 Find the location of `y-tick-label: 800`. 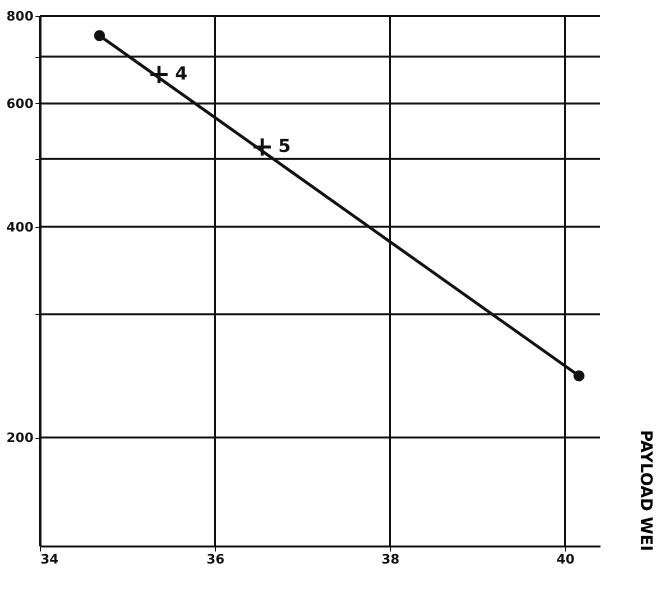

y-tick-label: 800 is located at coordinates (20, 17).